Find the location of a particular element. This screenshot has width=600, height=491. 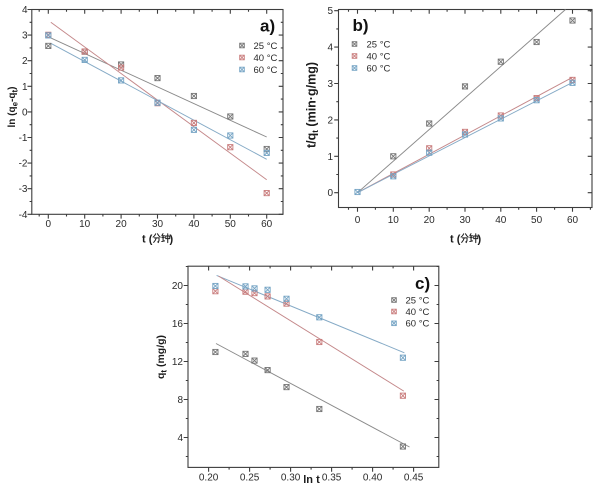

svg-text: 16 is located at coordinates (178, 324).